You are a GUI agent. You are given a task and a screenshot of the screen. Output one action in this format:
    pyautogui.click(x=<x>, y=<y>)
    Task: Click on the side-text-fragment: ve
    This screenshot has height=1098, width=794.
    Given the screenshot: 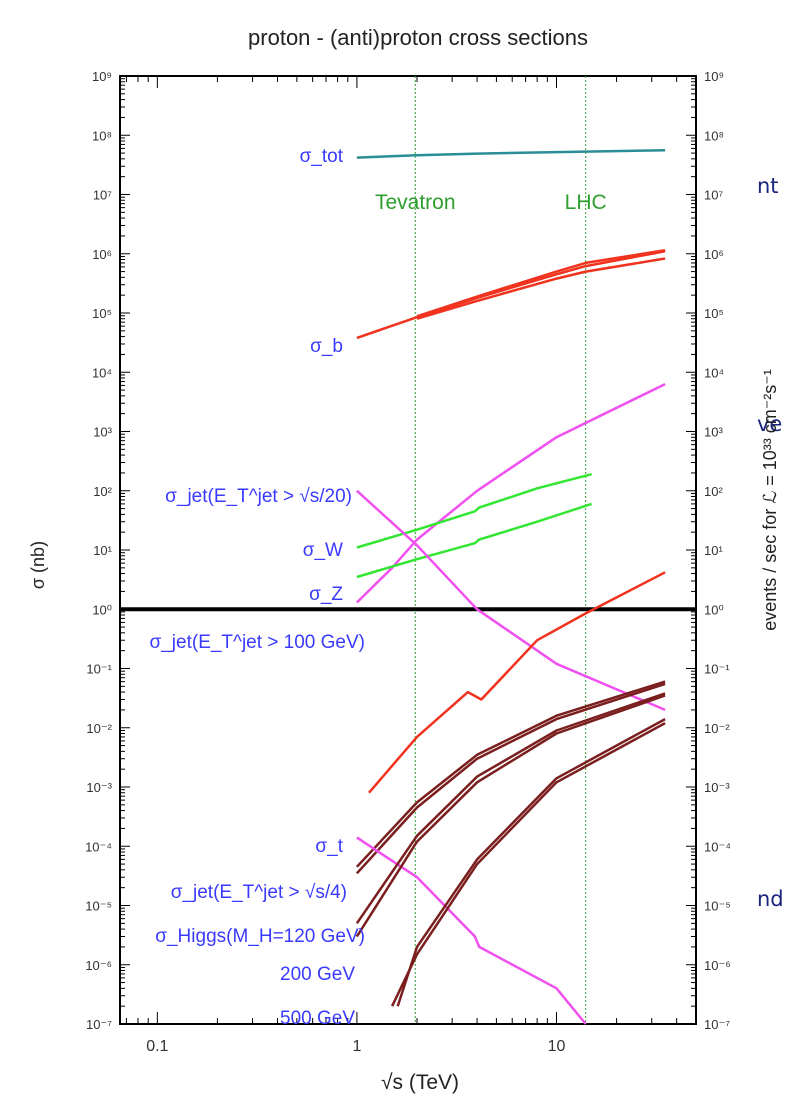 What is the action you would take?
    pyautogui.click(x=770, y=424)
    